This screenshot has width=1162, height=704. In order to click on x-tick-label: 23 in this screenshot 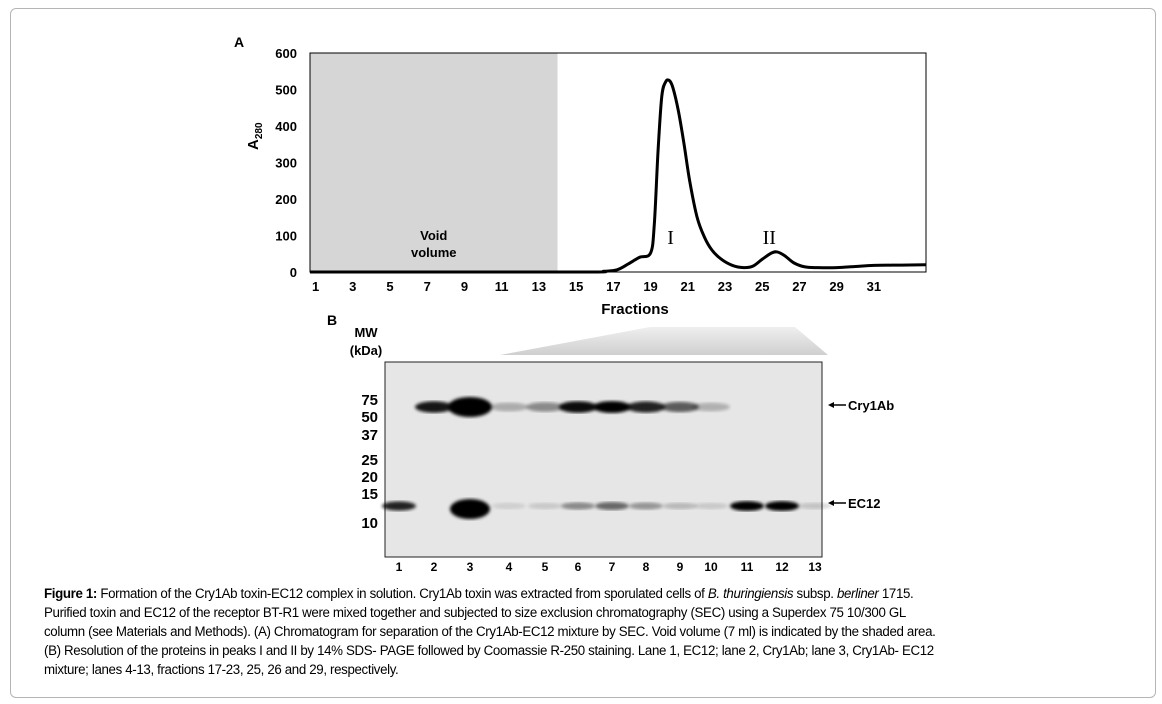, I will do `click(725, 286)`.